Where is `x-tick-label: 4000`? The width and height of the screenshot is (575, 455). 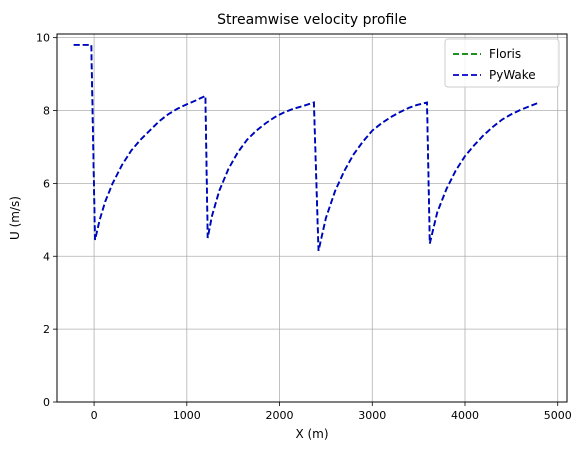 x-tick-label: 4000 is located at coordinates (465, 415).